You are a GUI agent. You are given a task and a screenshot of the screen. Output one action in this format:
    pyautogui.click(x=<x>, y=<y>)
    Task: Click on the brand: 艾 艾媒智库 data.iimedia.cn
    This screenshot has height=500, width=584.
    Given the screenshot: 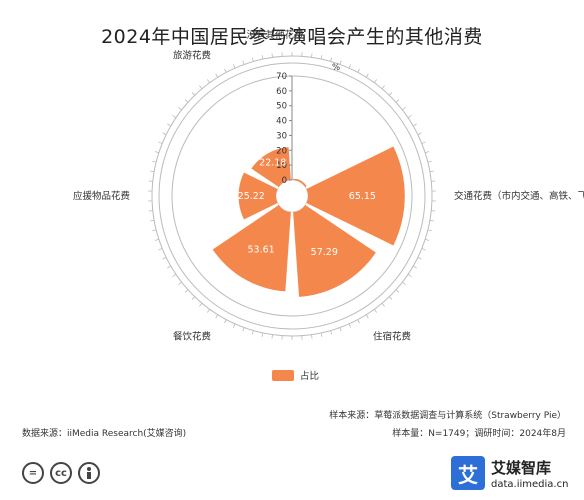 What is the action you would take?
    pyautogui.click(x=509, y=473)
    